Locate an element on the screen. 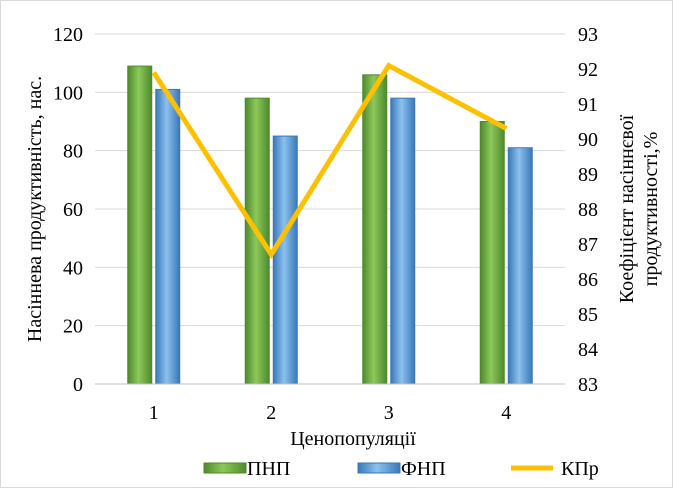 This screenshot has height=492, width=673. y-tick-label: 120 is located at coordinates (68, 35).